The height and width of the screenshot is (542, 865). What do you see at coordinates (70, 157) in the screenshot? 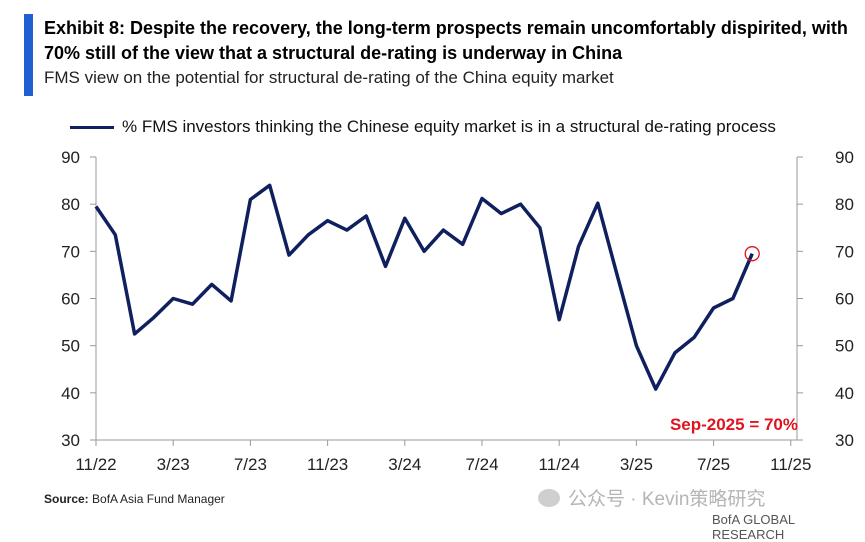
I see `y-tick-label-left: 90` at bounding box center [70, 157].